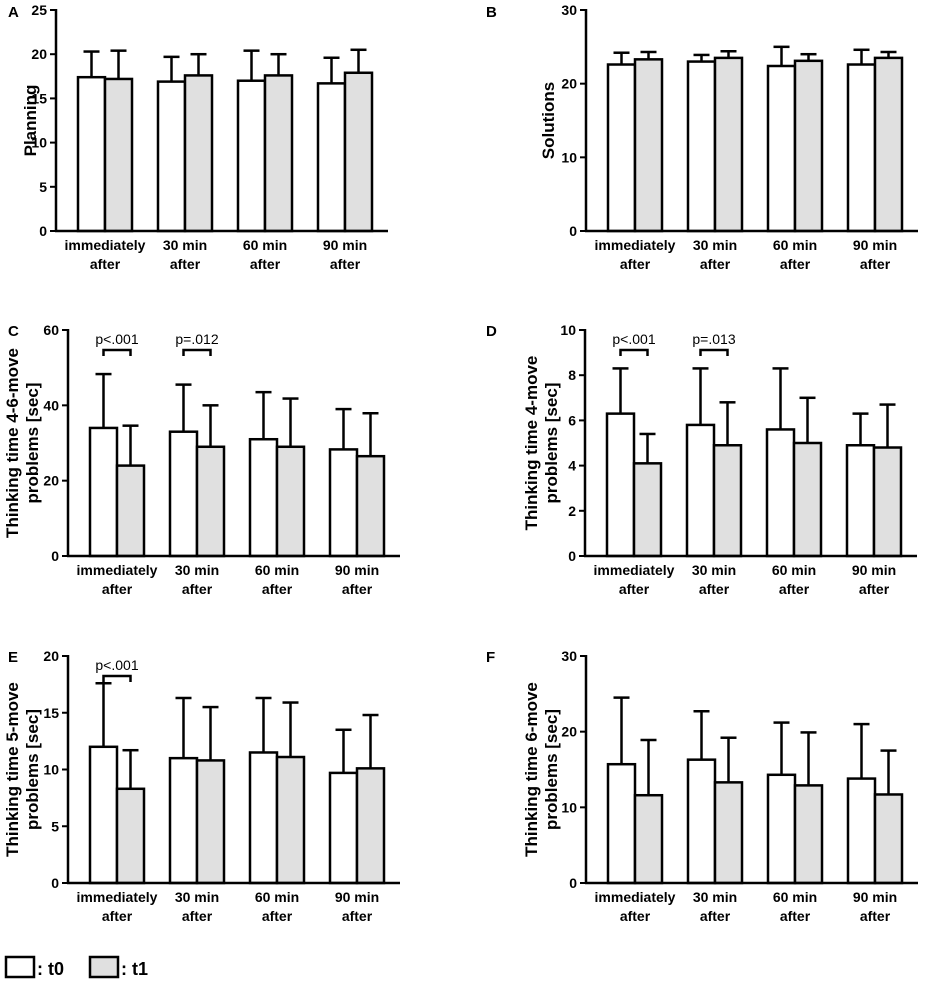 This screenshot has width=945, height=984. Describe the element at coordinates (713, 339) in the screenshot. I see `significance-label: p=.013` at that location.